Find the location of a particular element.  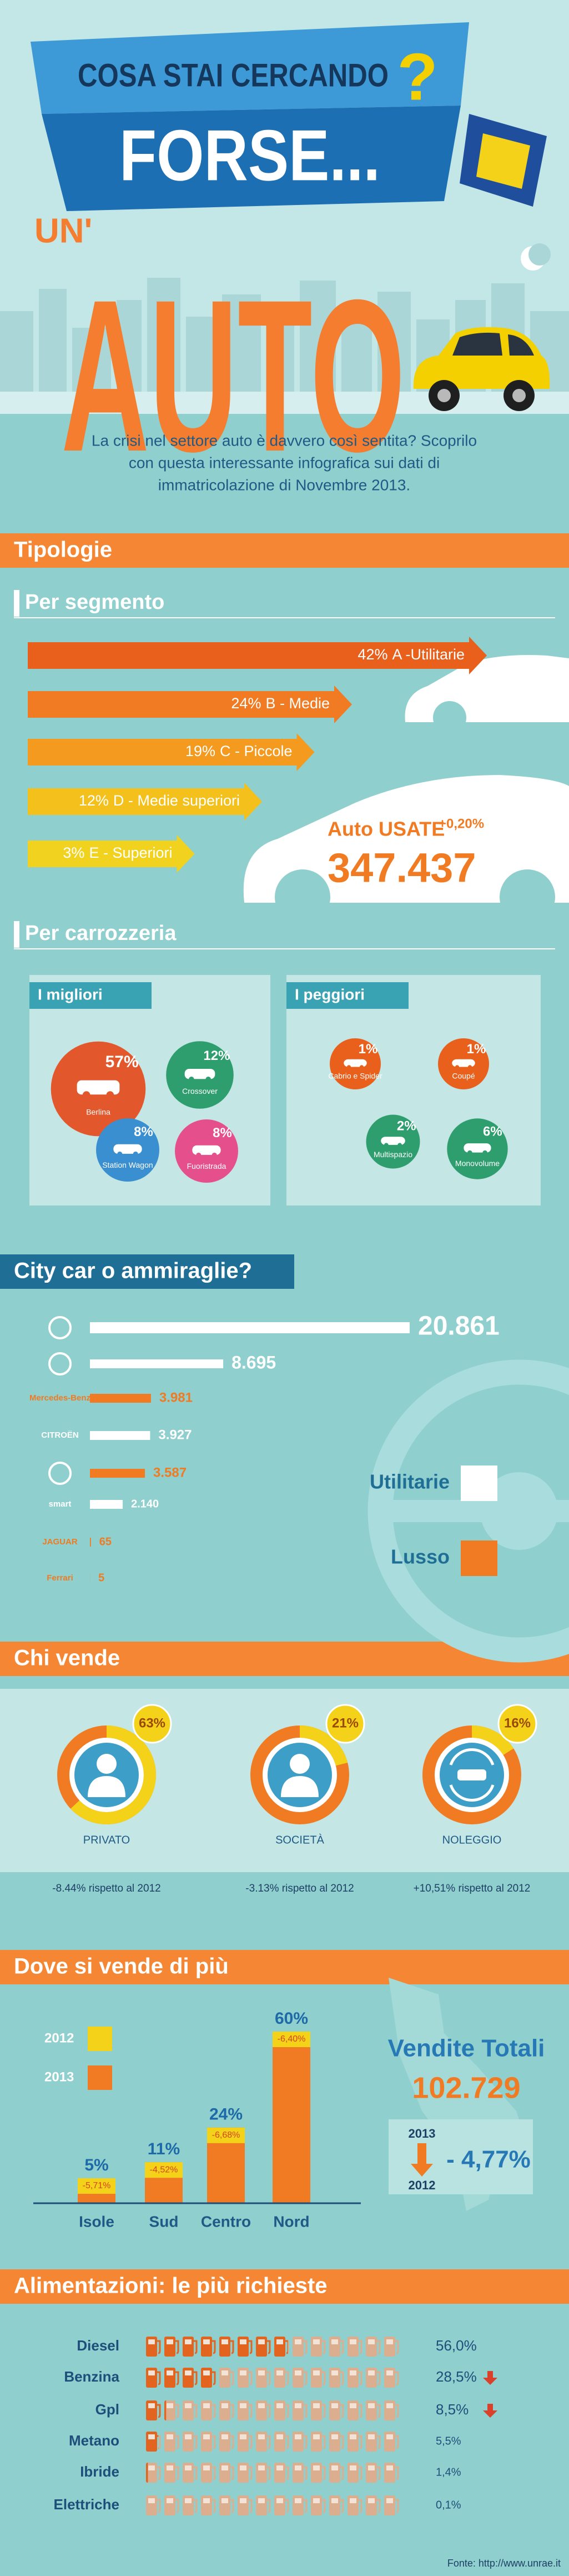

donut-share is located at coordinates (114, 1774).